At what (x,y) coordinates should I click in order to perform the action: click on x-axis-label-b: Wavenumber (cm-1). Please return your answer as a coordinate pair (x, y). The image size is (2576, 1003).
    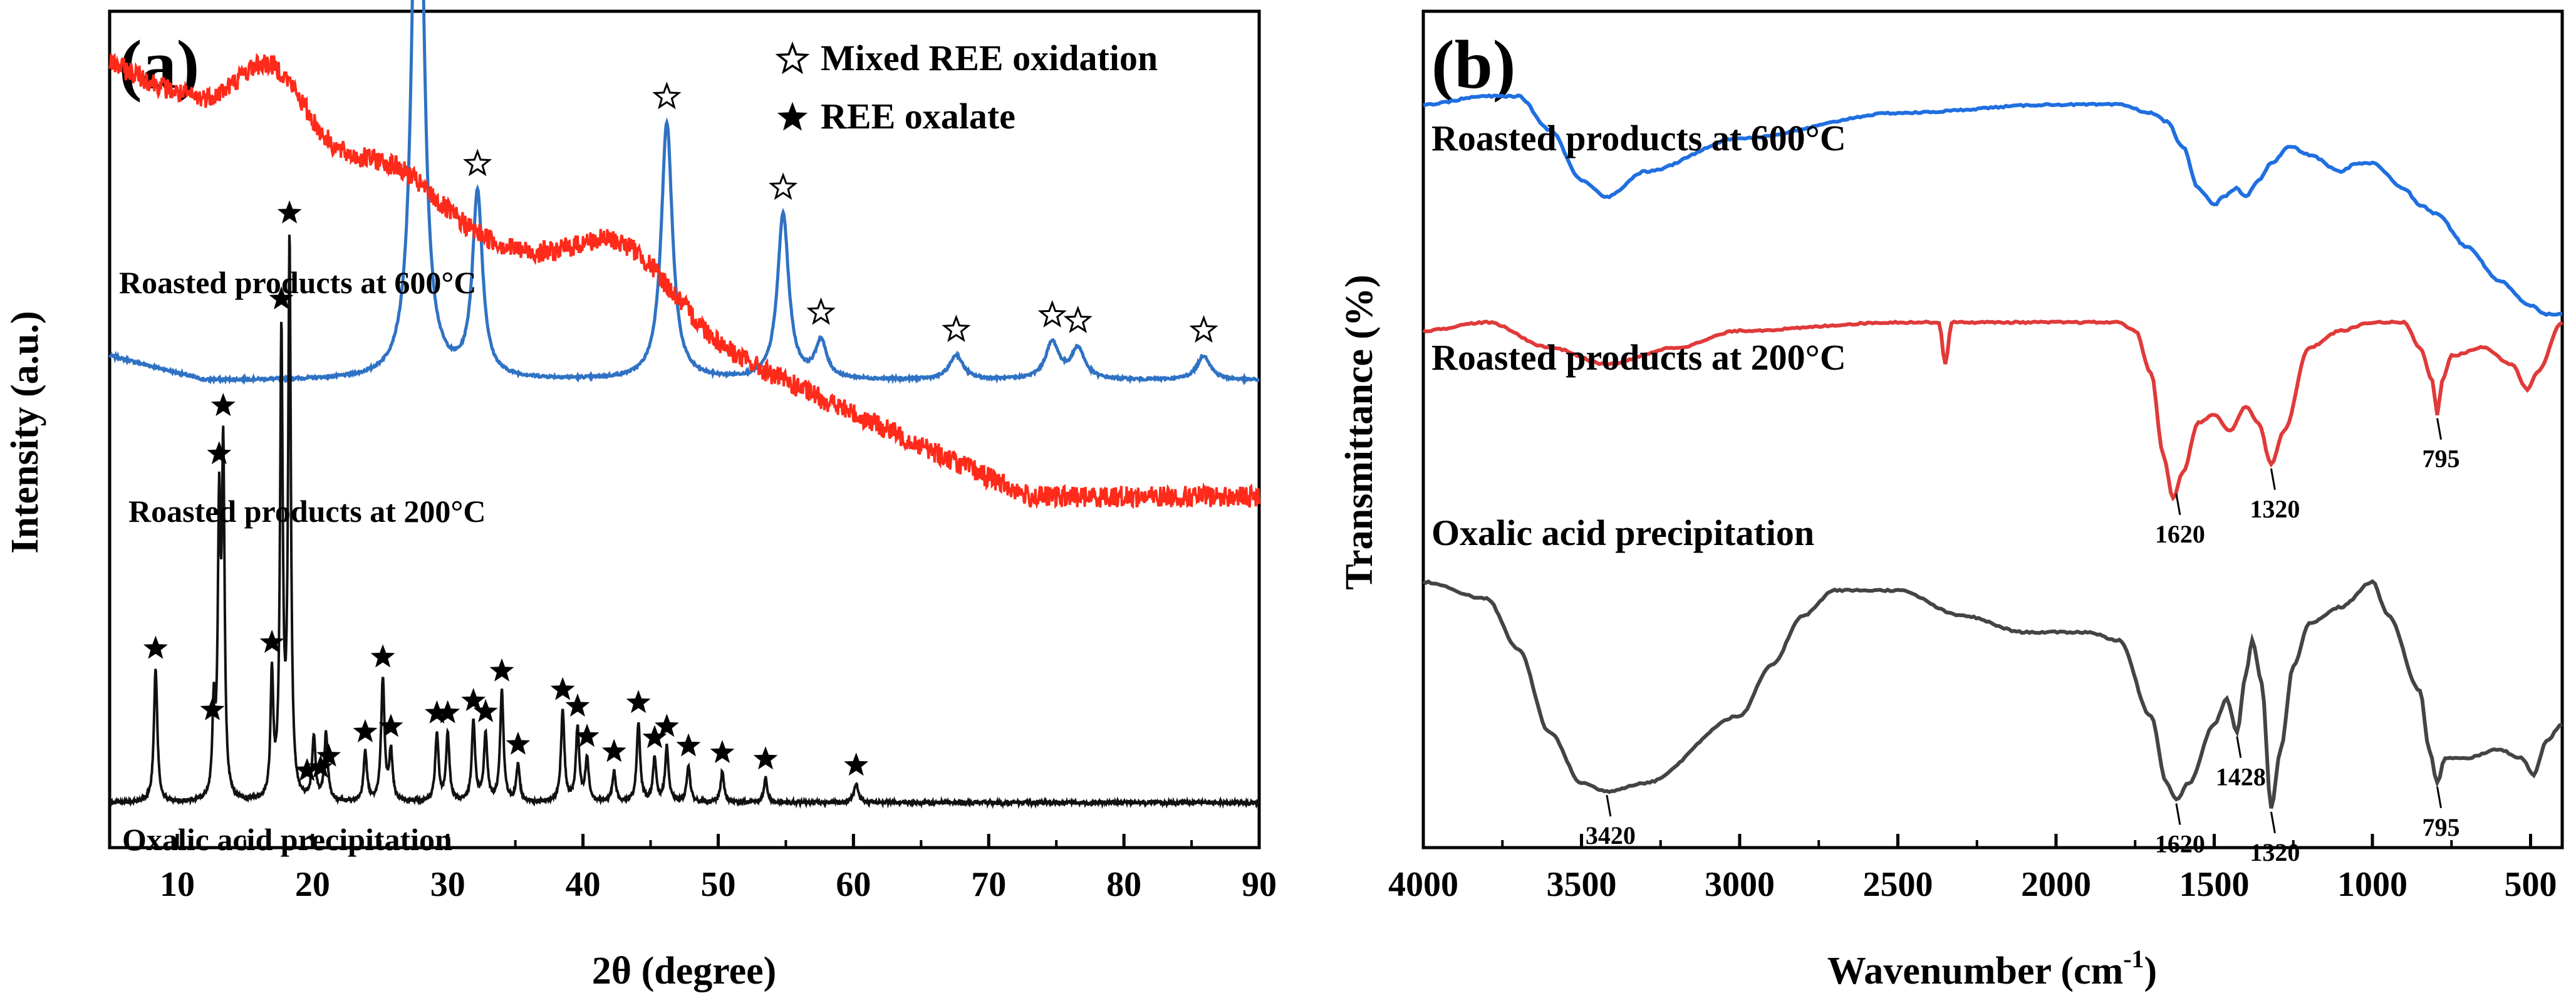
    Looking at the image, I should click on (1992, 968).